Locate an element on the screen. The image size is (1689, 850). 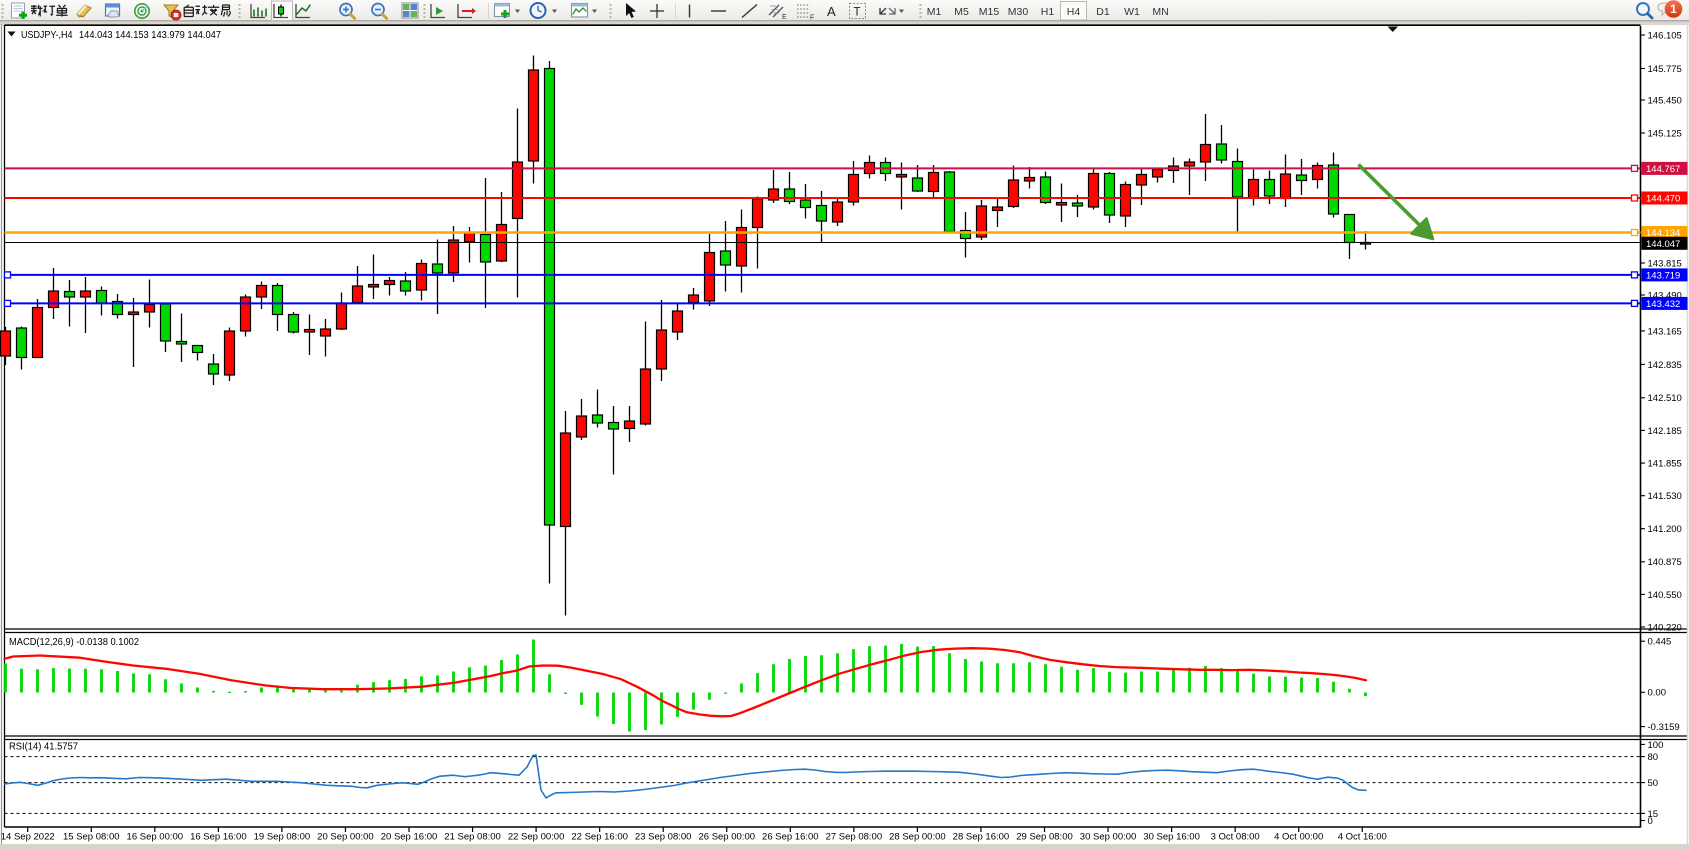
svg-text: 141.530 is located at coordinates (1665, 496).